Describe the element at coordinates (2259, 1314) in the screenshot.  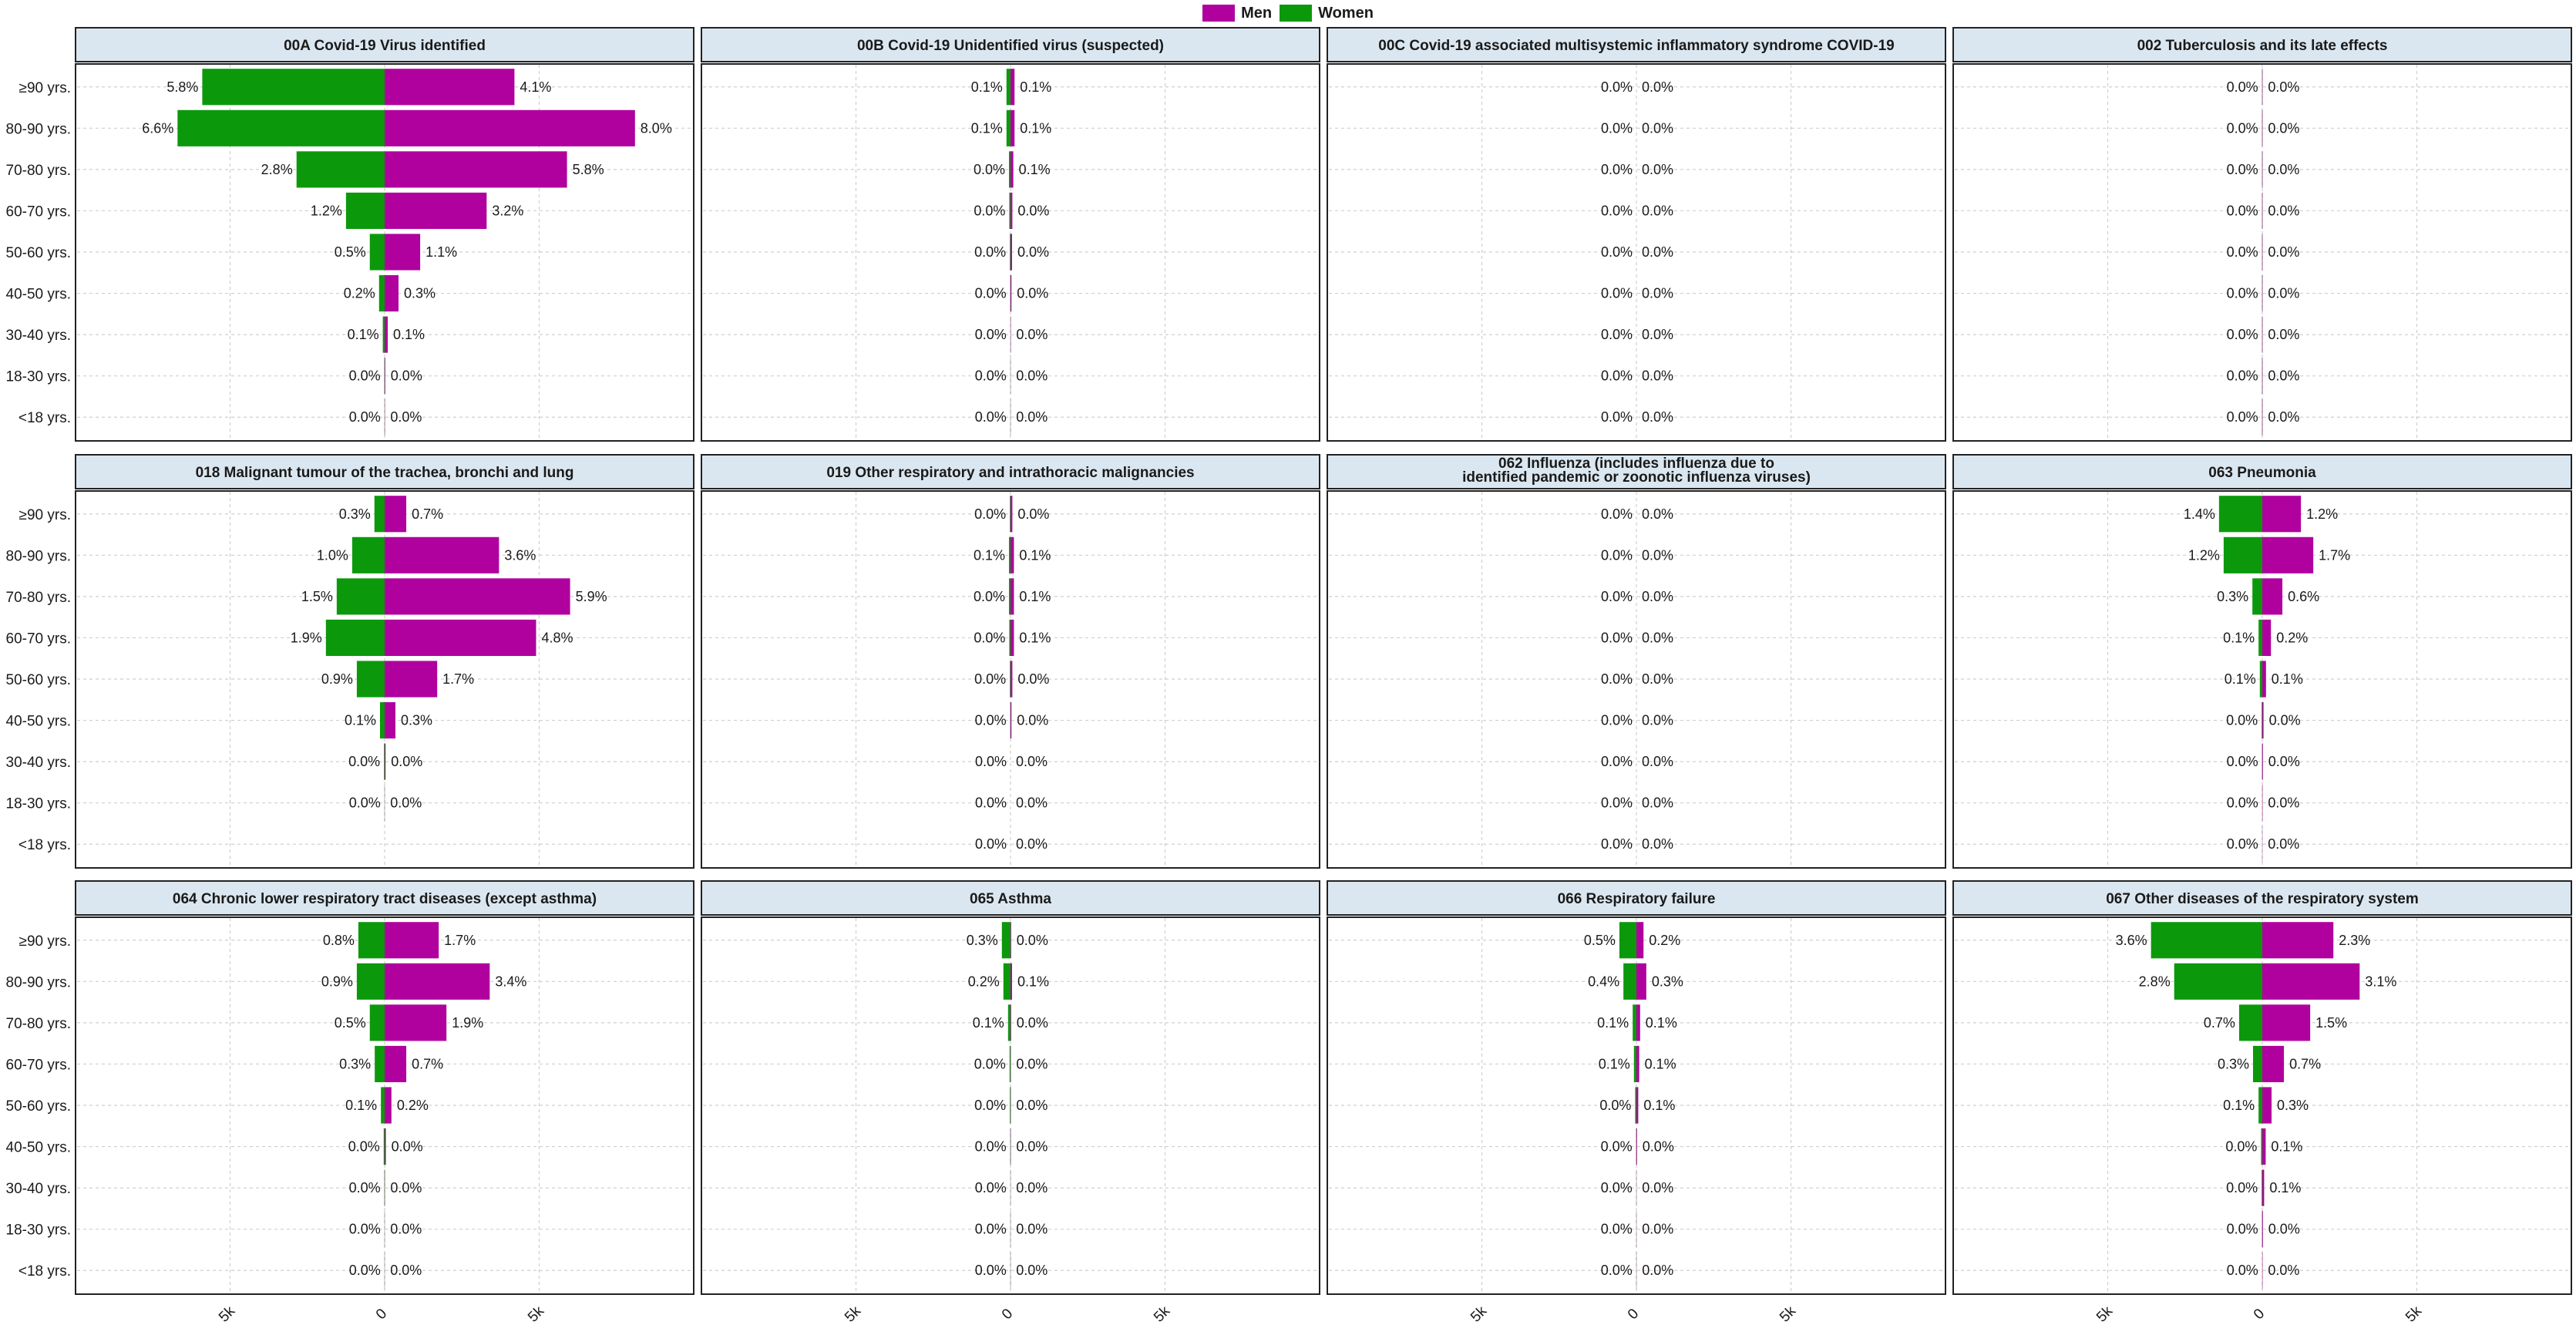
I see `x-tick-label: 0` at that location.